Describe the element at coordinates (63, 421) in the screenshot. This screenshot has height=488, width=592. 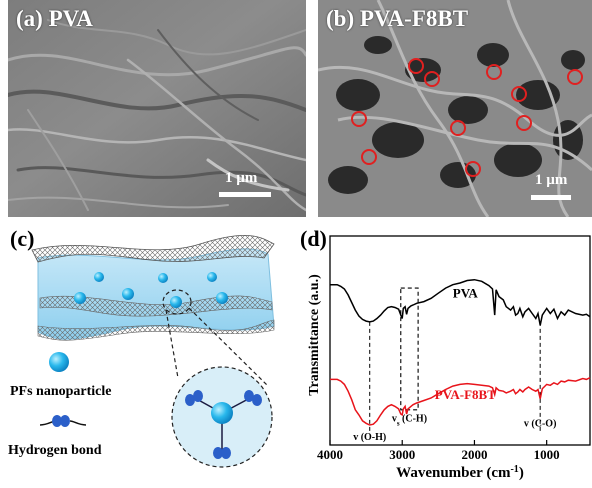
I see `legend-hydrogen-bond-icon` at that location.